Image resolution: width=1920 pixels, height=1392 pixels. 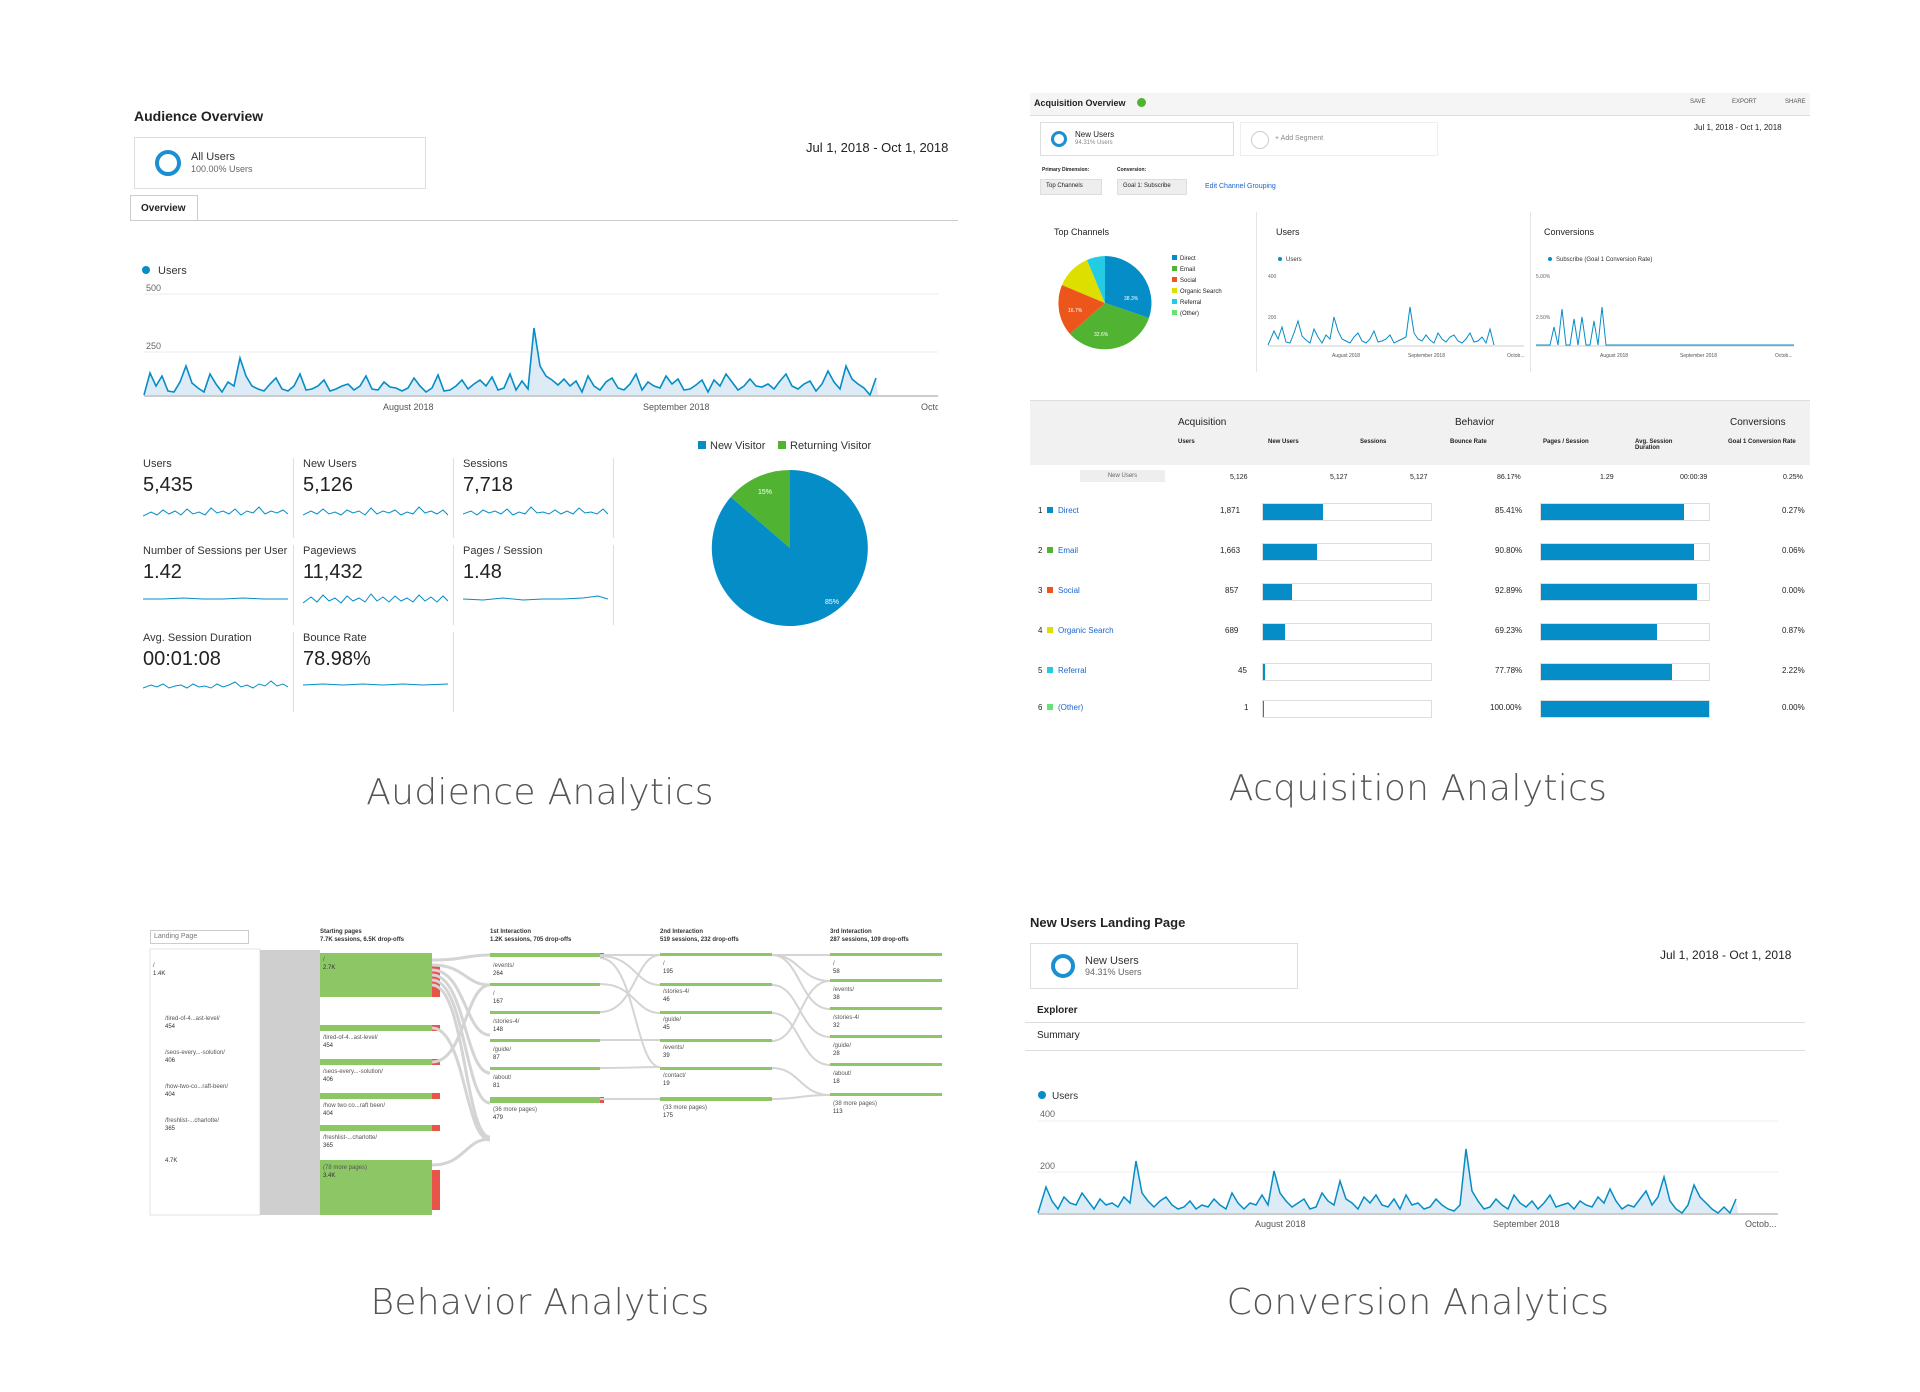 What do you see at coordinates (1795, 102) in the screenshot?
I see `share-button: SHARE` at bounding box center [1795, 102].